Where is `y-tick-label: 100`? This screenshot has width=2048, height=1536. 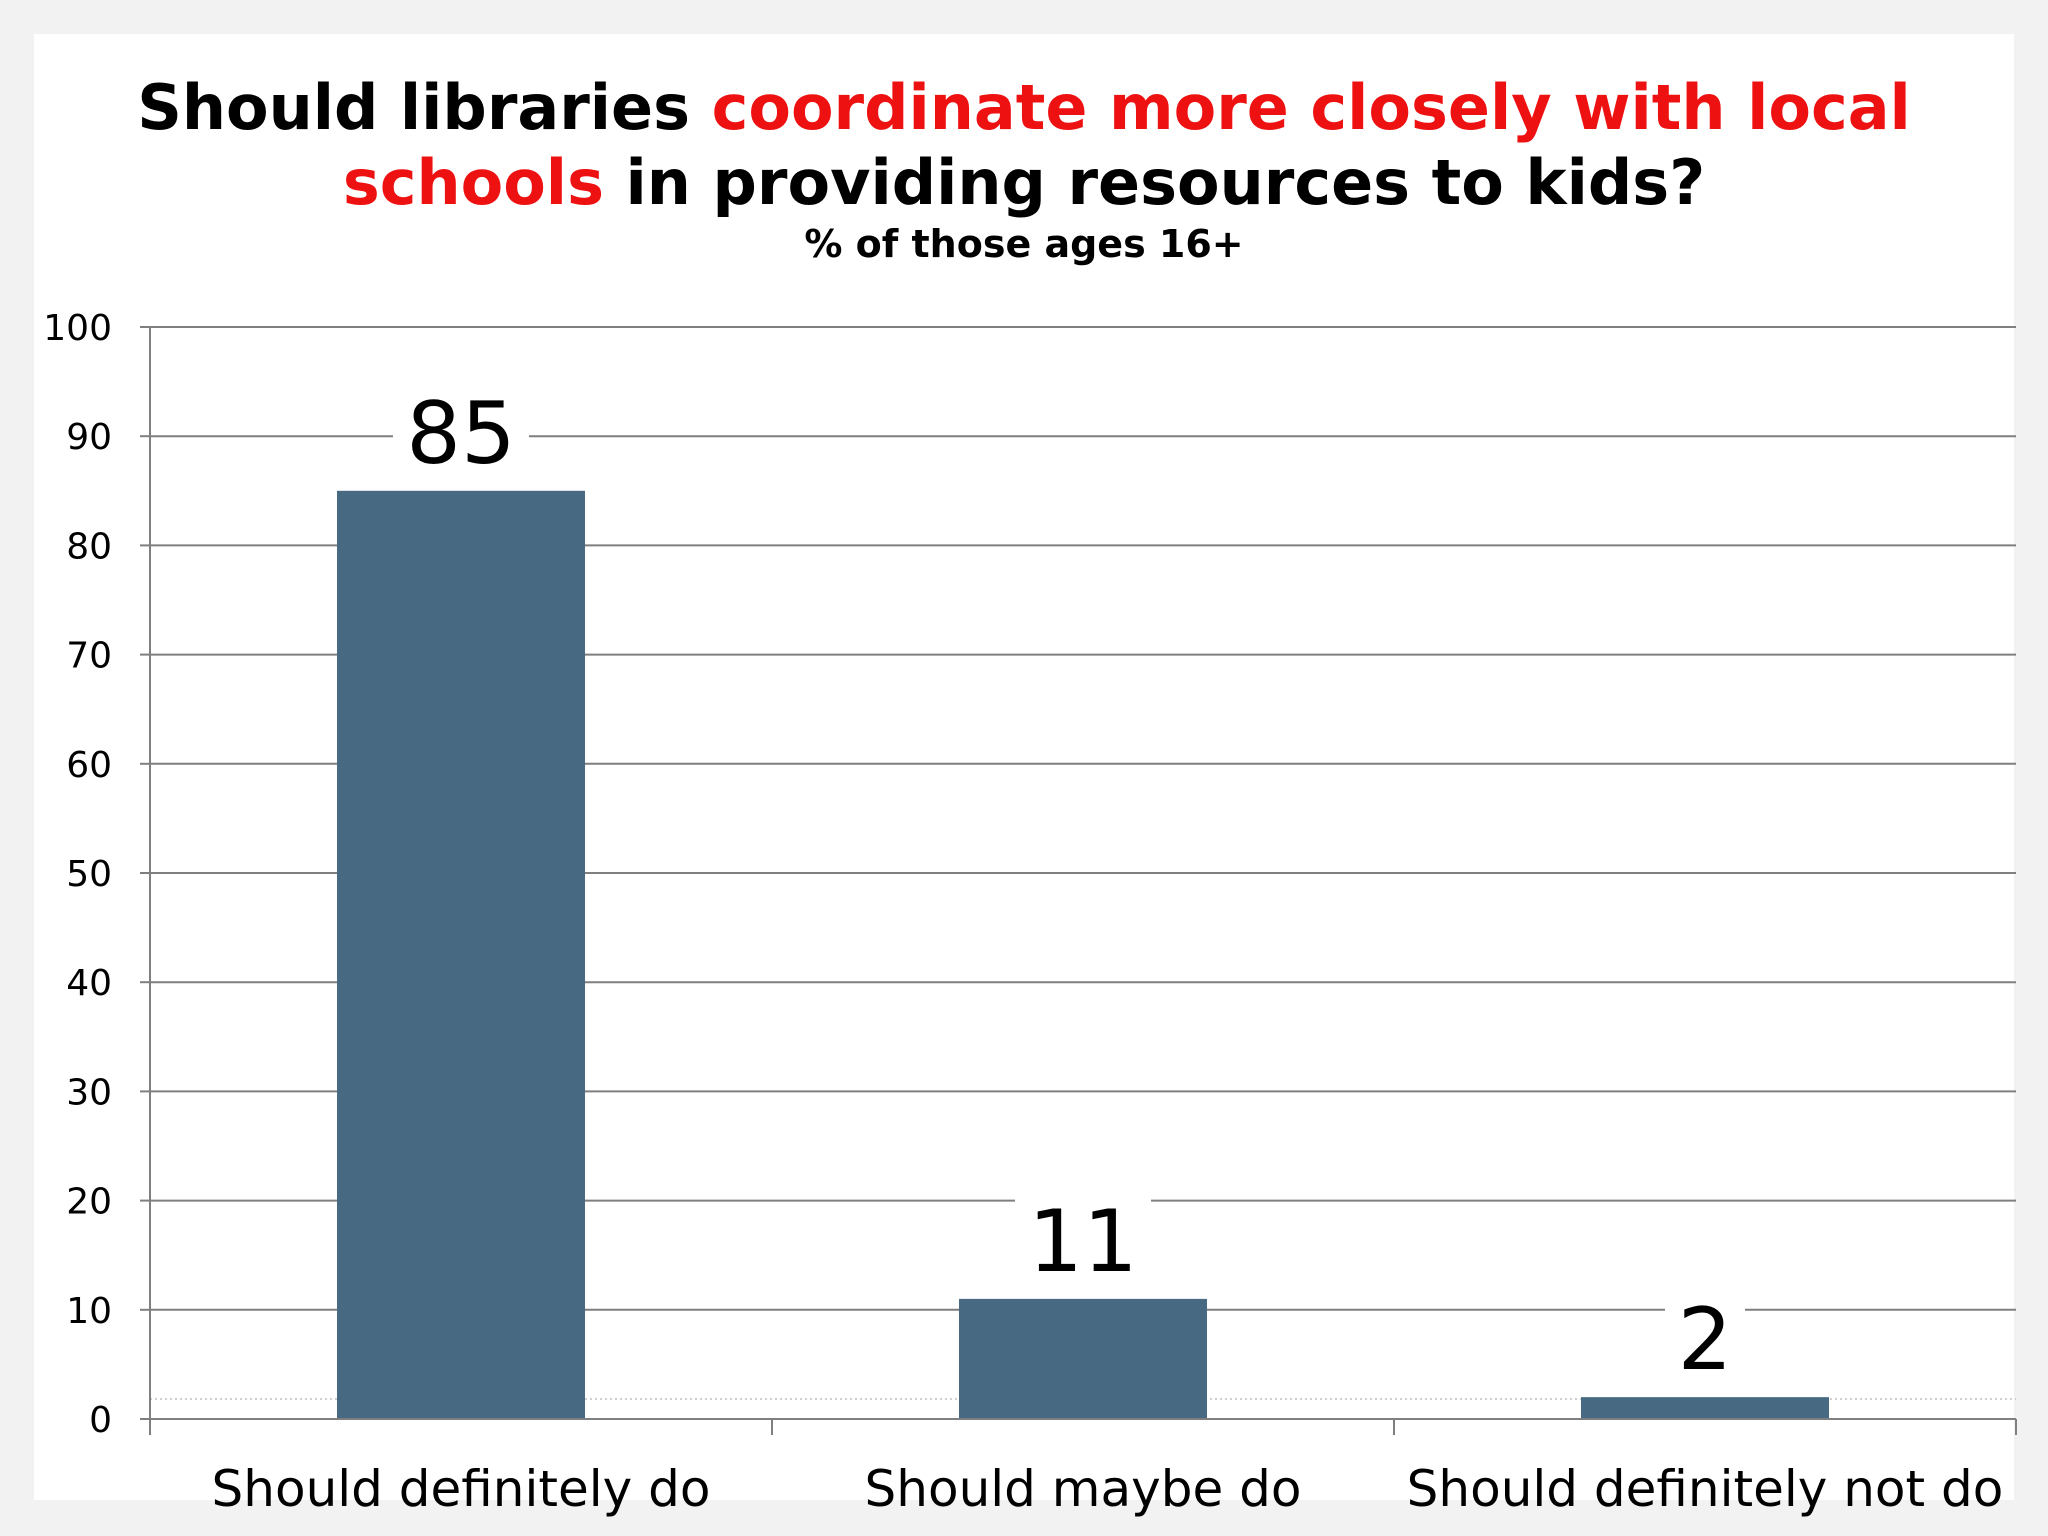
y-tick-label: 100 is located at coordinates (77, 328).